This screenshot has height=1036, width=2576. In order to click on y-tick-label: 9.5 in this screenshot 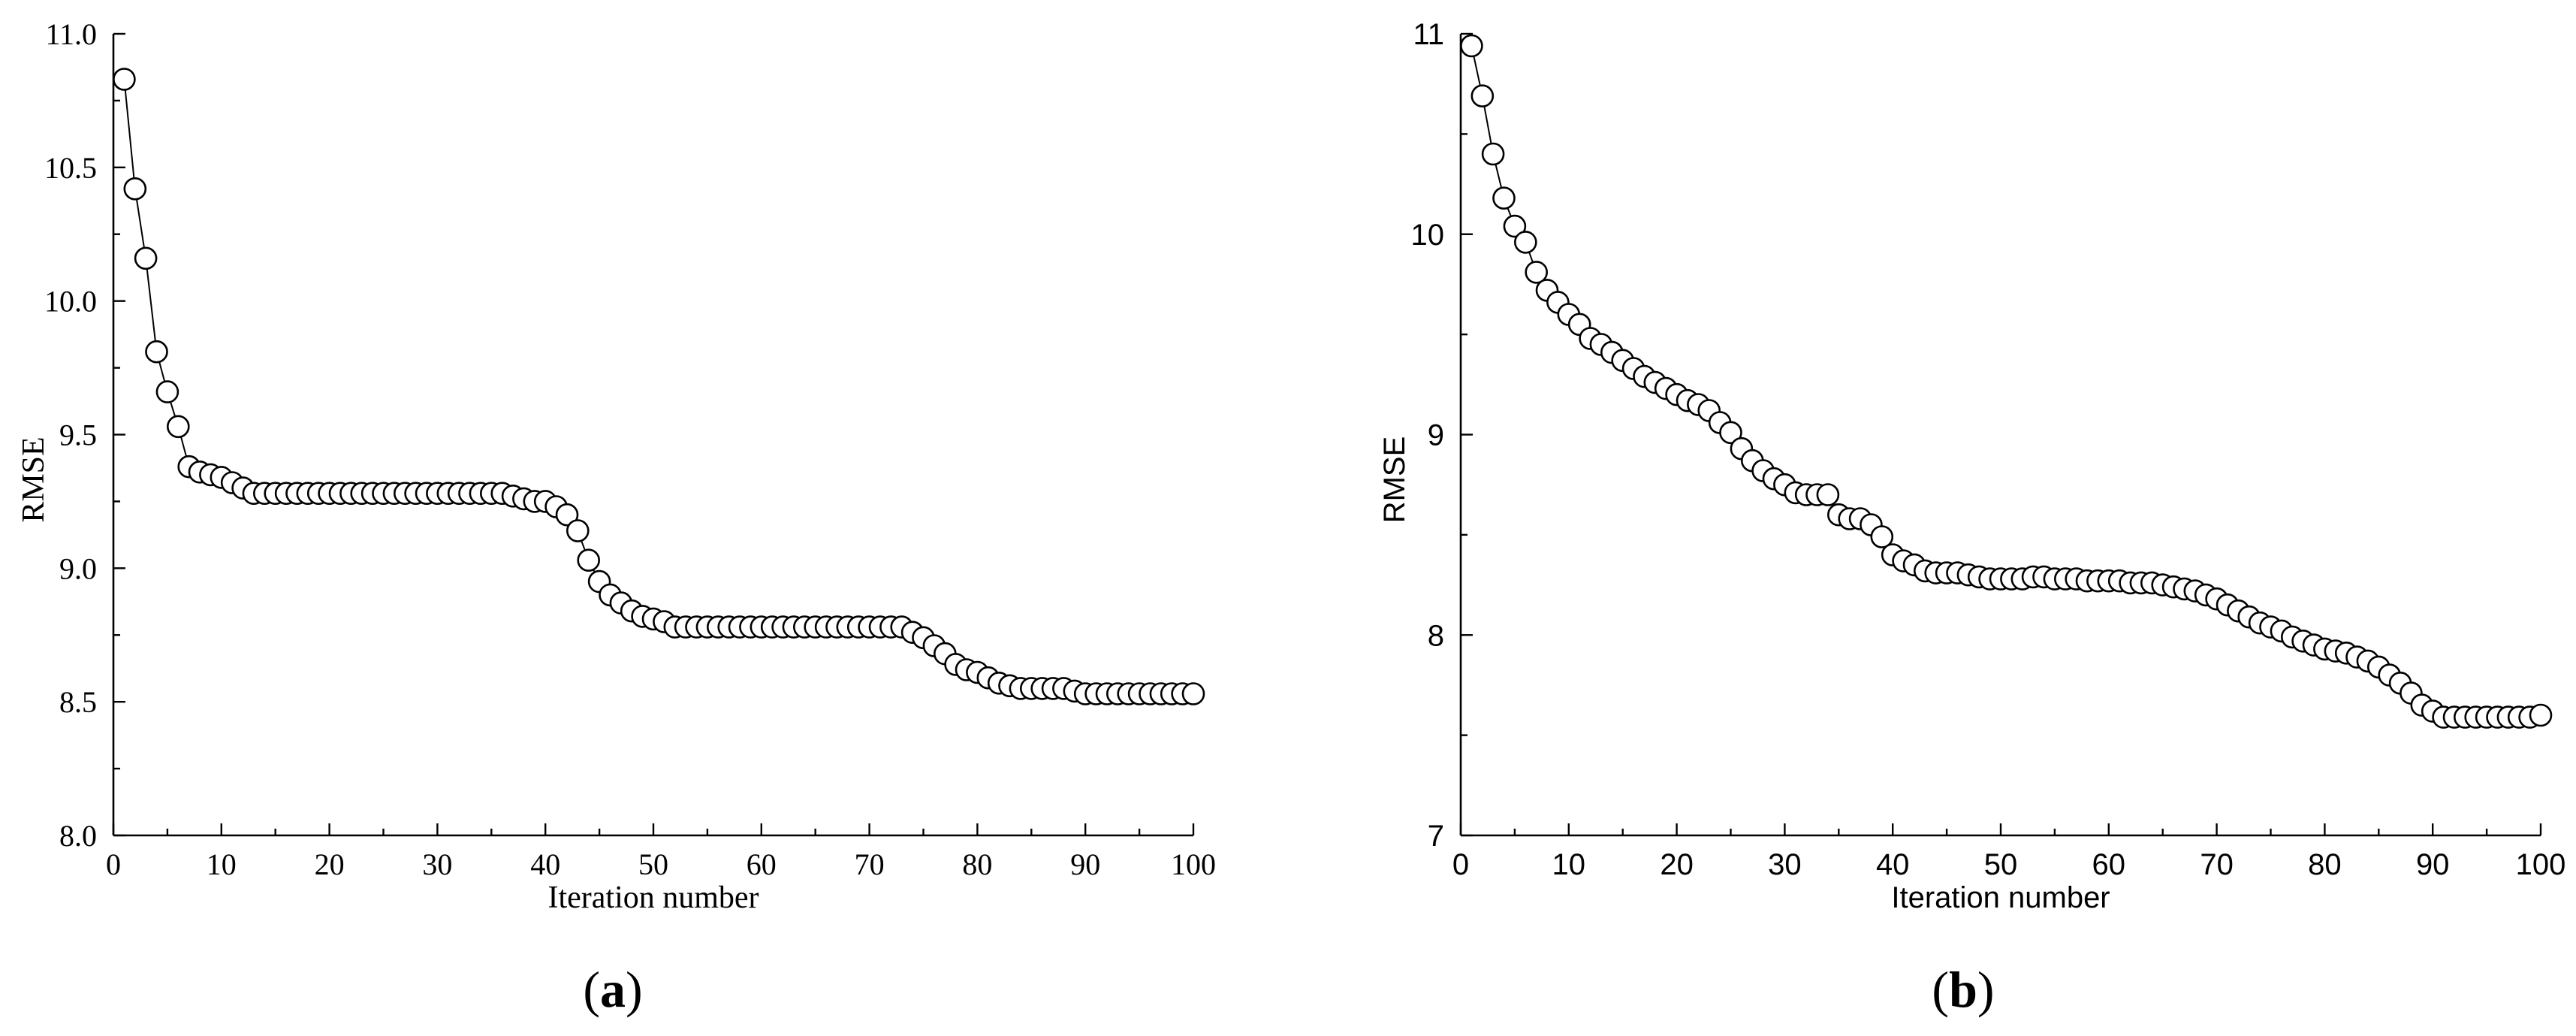, I will do `click(78, 435)`.